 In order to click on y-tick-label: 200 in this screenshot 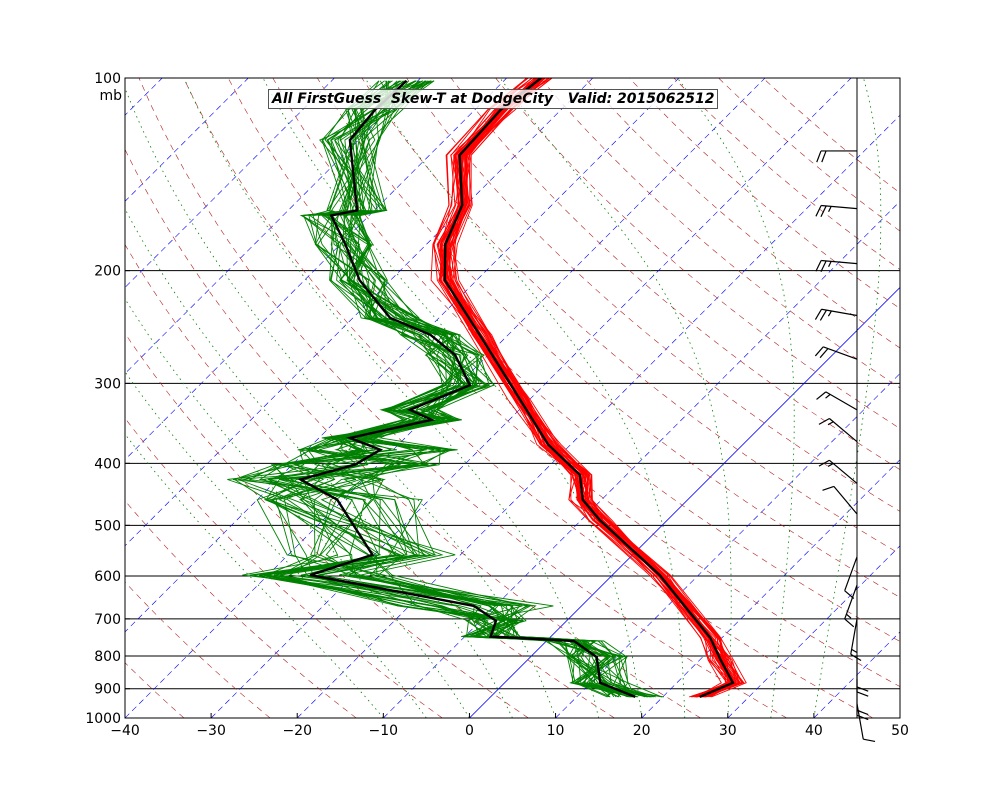, I will do `click(107, 272)`.